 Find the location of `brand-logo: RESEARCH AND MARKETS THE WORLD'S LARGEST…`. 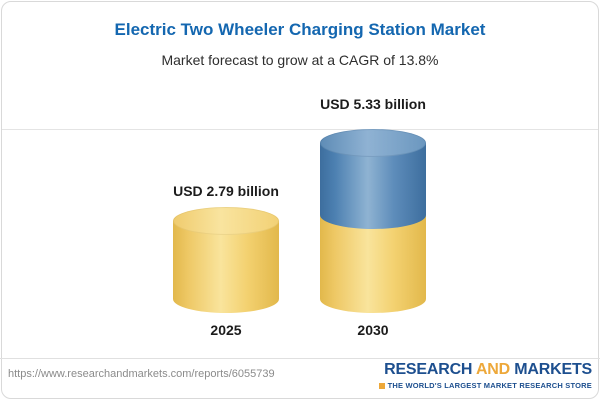

brand-logo: RESEARCH AND MARKETS THE WORLD'S LARGEST… is located at coordinates (485, 375).